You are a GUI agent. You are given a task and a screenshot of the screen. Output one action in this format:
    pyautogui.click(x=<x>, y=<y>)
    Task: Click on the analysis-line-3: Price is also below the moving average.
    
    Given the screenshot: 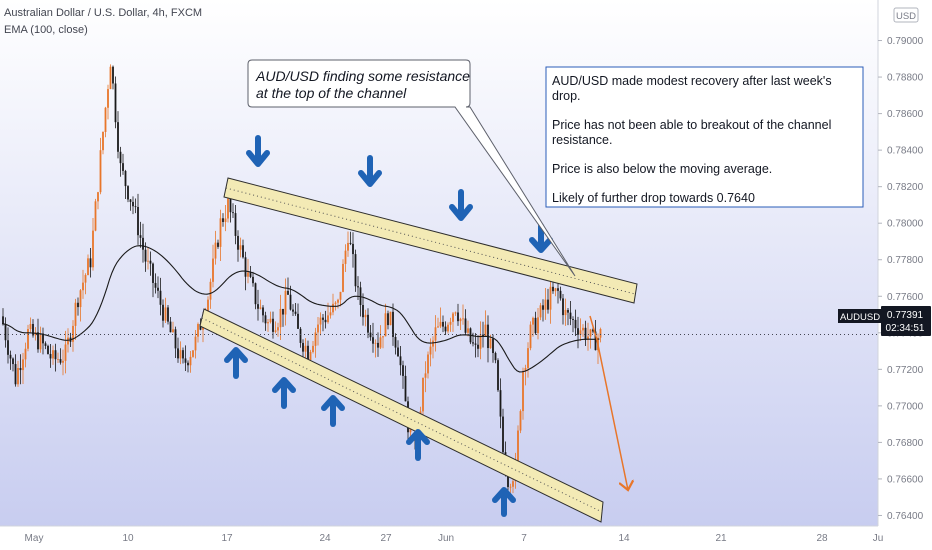 What is the action you would take?
    pyautogui.click(x=662, y=169)
    